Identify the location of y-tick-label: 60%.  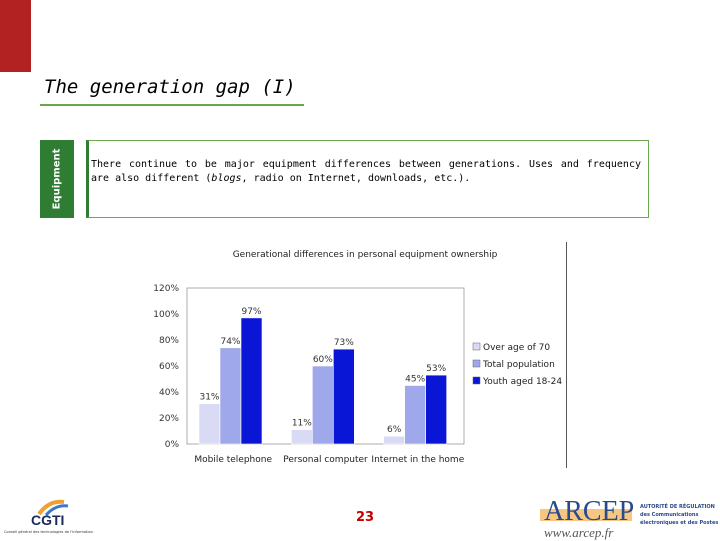
(169, 367).